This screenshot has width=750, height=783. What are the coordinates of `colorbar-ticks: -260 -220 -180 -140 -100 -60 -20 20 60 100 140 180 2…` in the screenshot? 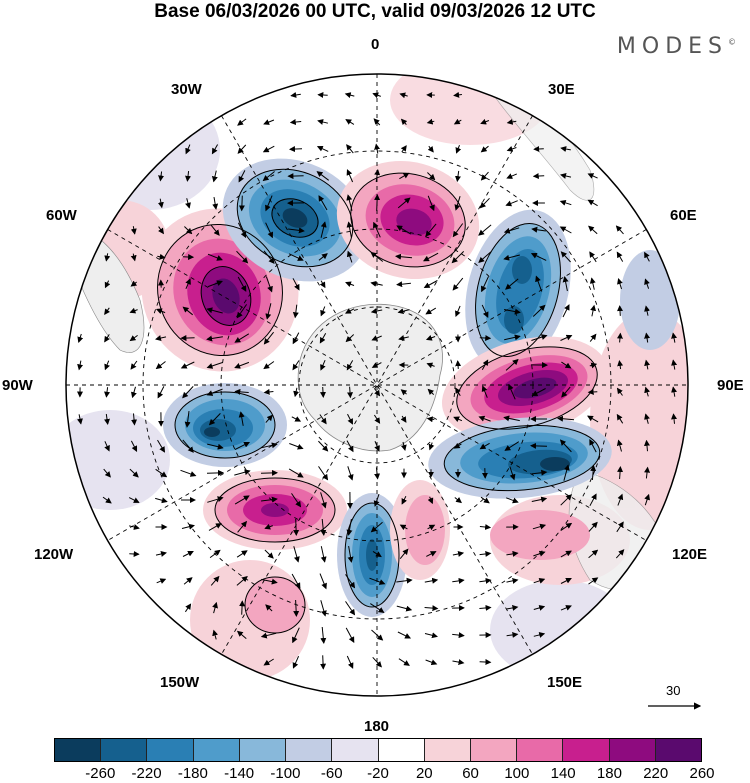 It's located at (384, 772).